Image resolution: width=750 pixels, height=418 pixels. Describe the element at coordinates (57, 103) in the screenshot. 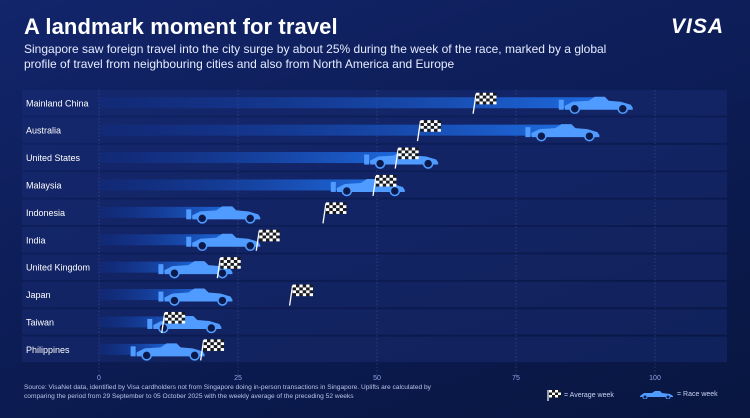

I see `category-label: Mainland China` at that location.